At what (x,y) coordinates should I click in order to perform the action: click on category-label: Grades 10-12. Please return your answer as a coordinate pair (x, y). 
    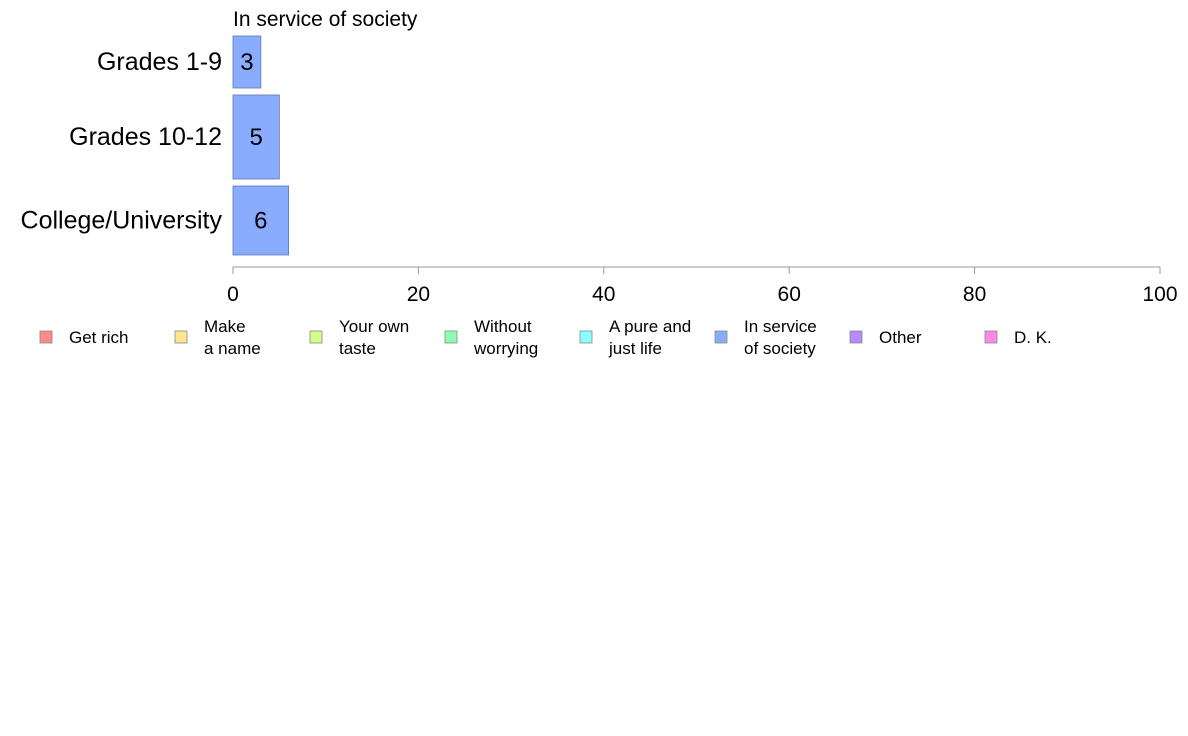
    Looking at the image, I should click on (145, 137).